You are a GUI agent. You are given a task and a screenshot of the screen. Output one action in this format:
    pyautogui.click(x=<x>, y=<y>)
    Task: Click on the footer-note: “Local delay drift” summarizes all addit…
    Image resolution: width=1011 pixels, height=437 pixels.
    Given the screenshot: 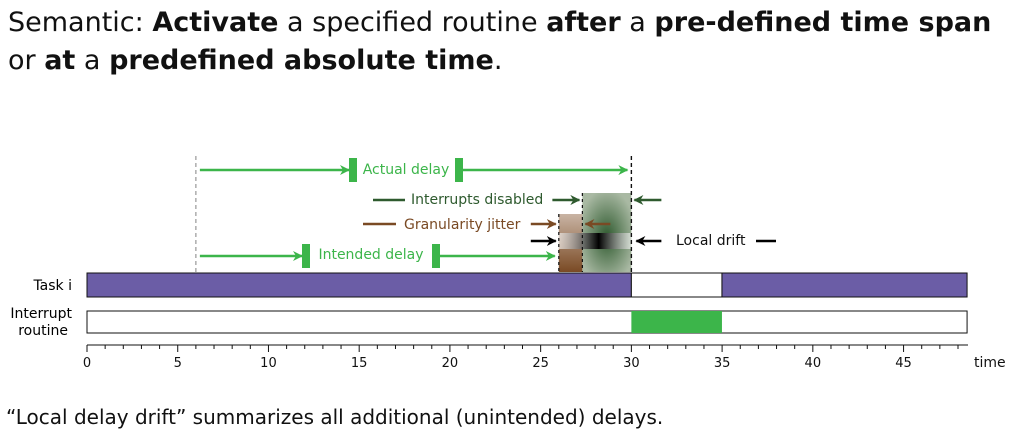 What is the action you would take?
    pyautogui.click(x=335, y=417)
    